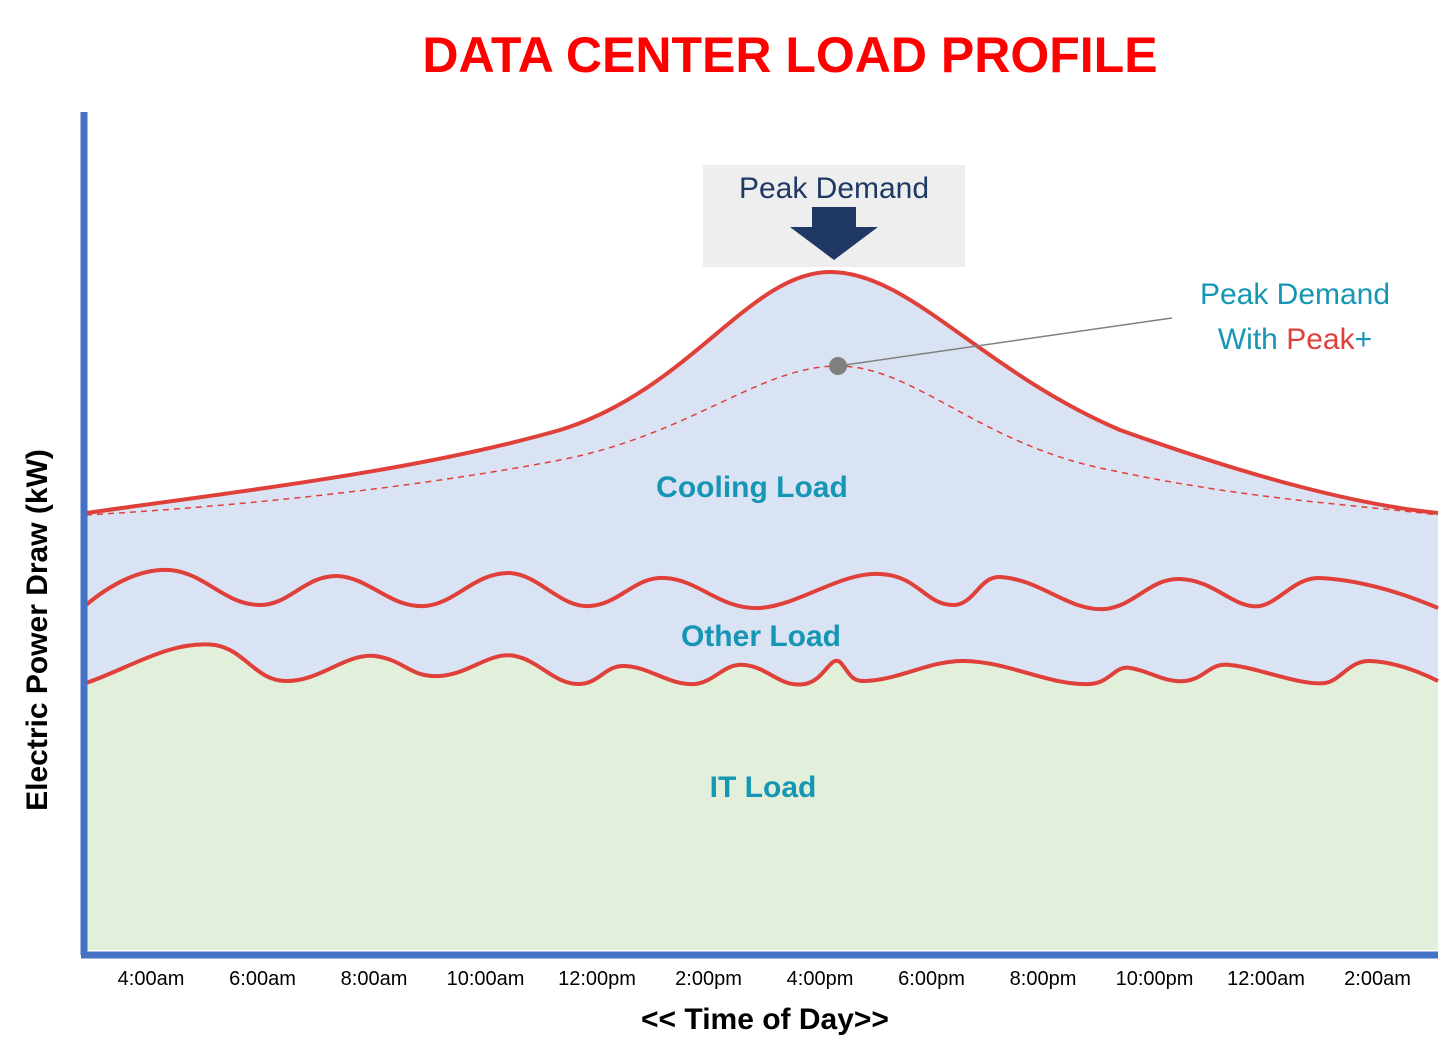  I want to click on x-tick-label: 12:00am, so click(1266, 979).